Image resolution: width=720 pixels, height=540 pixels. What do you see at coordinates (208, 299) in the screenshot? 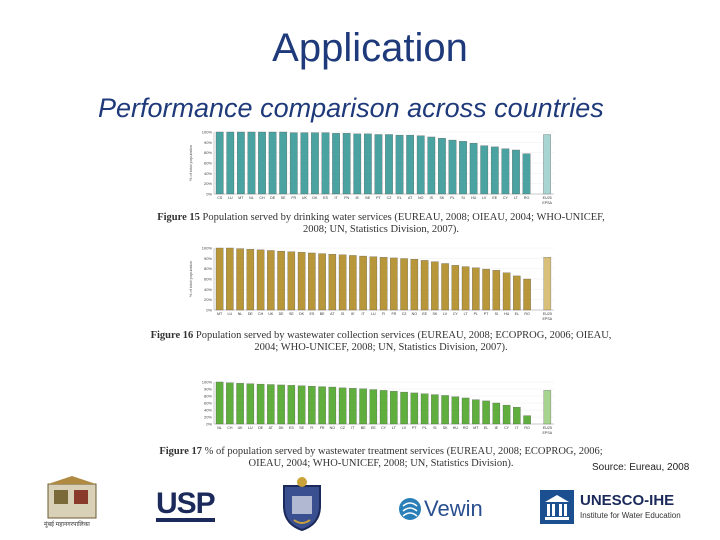
I see `y-tick-label: 20%` at bounding box center [208, 299].